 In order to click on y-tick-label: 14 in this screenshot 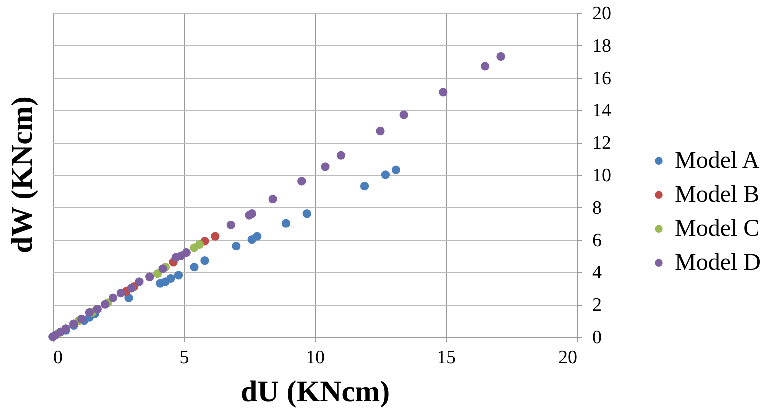, I will do `click(602, 111)`.